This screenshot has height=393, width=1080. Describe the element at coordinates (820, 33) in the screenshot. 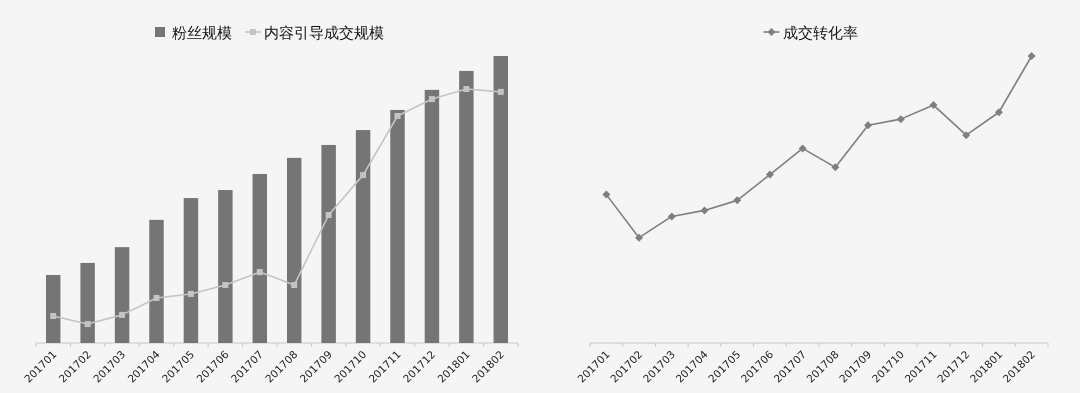

I see `legend-label: 成交转化率` at that location.